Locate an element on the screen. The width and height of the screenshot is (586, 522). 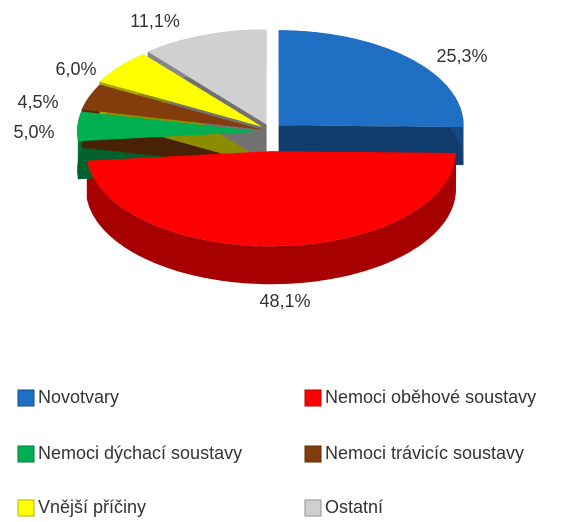
data-label: 48,1% is located at coordinates (284, 301).